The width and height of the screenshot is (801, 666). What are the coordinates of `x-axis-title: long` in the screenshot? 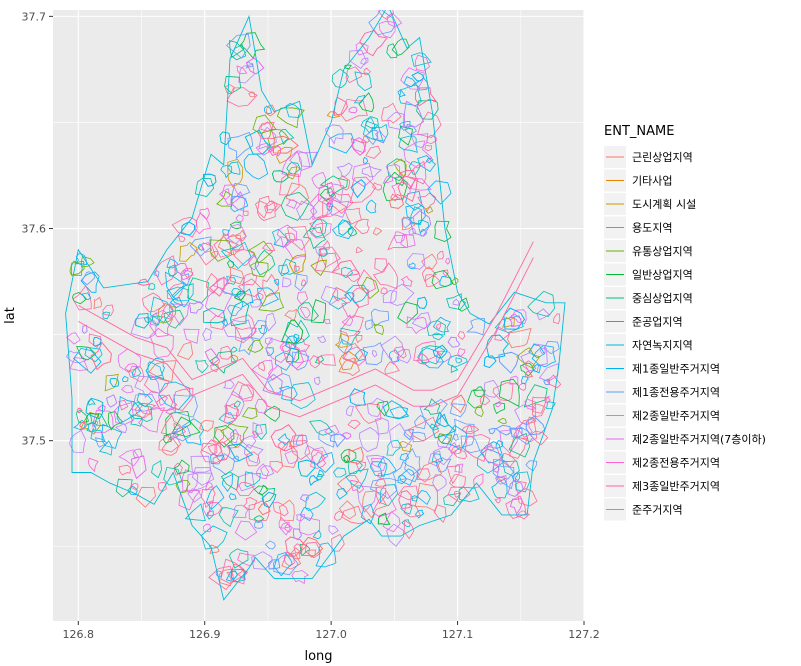 It's located at (318, 656).